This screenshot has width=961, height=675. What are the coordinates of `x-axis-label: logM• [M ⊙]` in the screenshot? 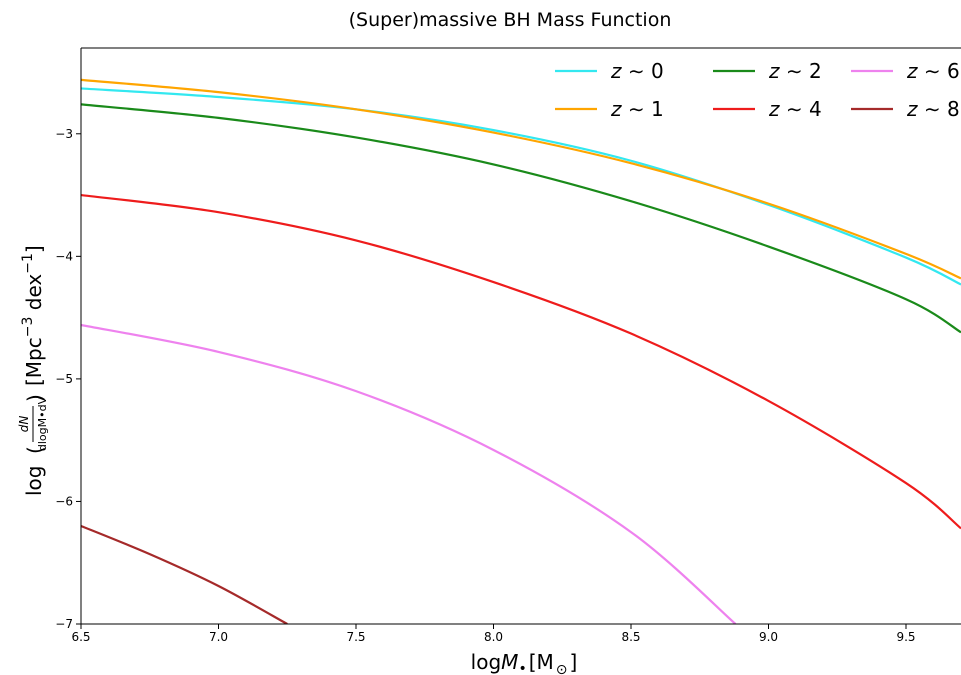 It's located at (524, 662).